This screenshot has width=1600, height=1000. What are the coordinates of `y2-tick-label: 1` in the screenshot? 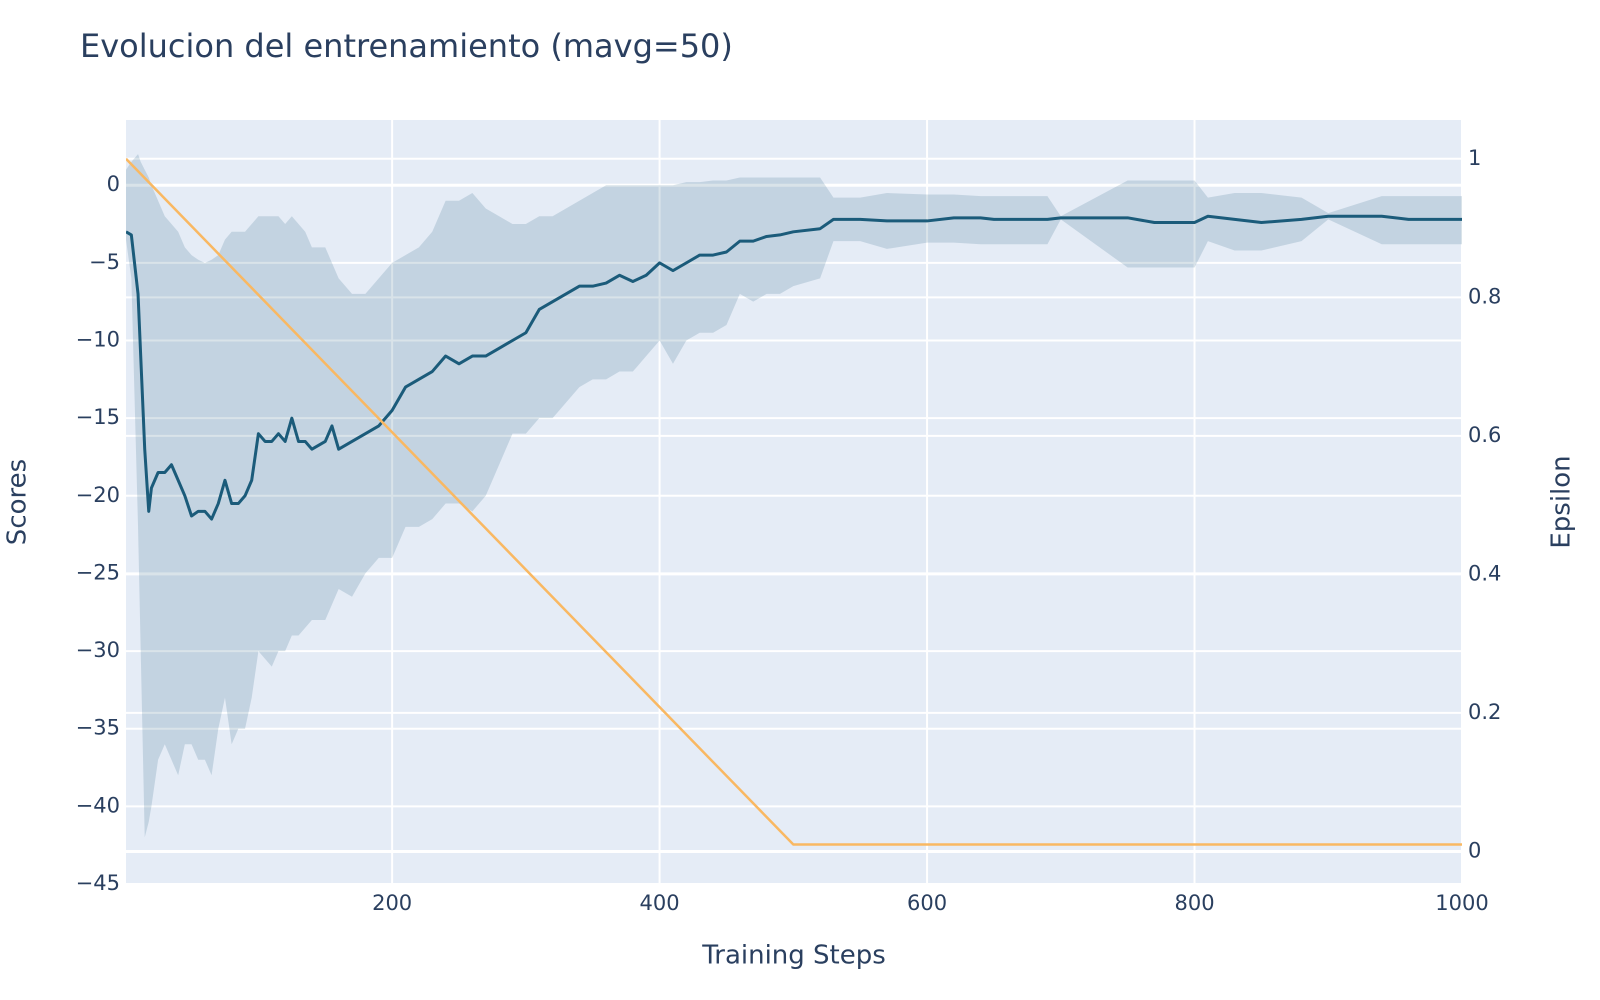 It's located at (1474, 158).